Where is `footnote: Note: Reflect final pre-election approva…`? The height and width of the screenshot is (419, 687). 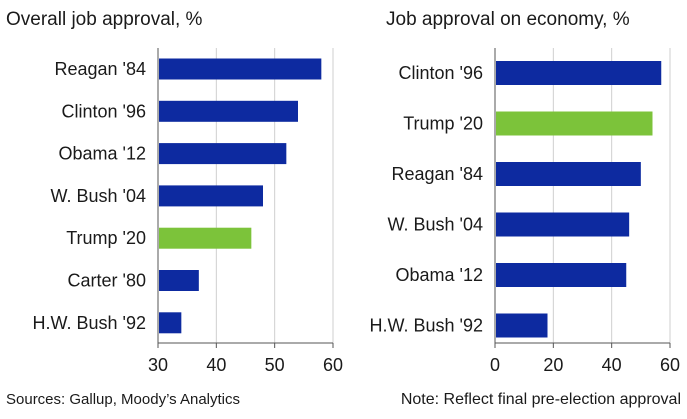
footnote: Note: Reflect final pre-election approva… is located at coordinates (540, 399).